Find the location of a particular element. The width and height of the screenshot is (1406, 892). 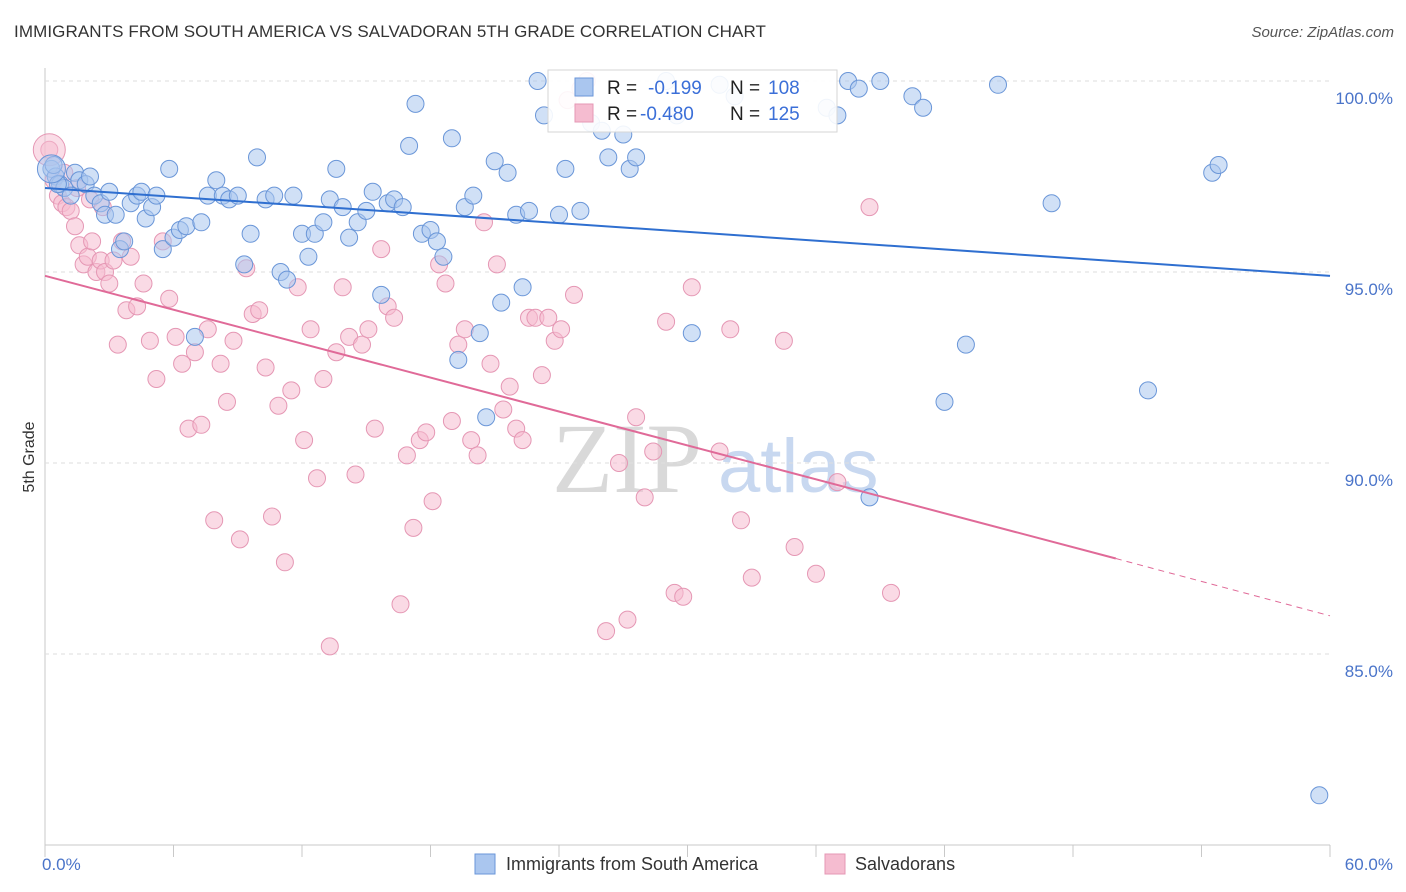

legend-n-value-blue: 108 is located at coordinates (784, 88).